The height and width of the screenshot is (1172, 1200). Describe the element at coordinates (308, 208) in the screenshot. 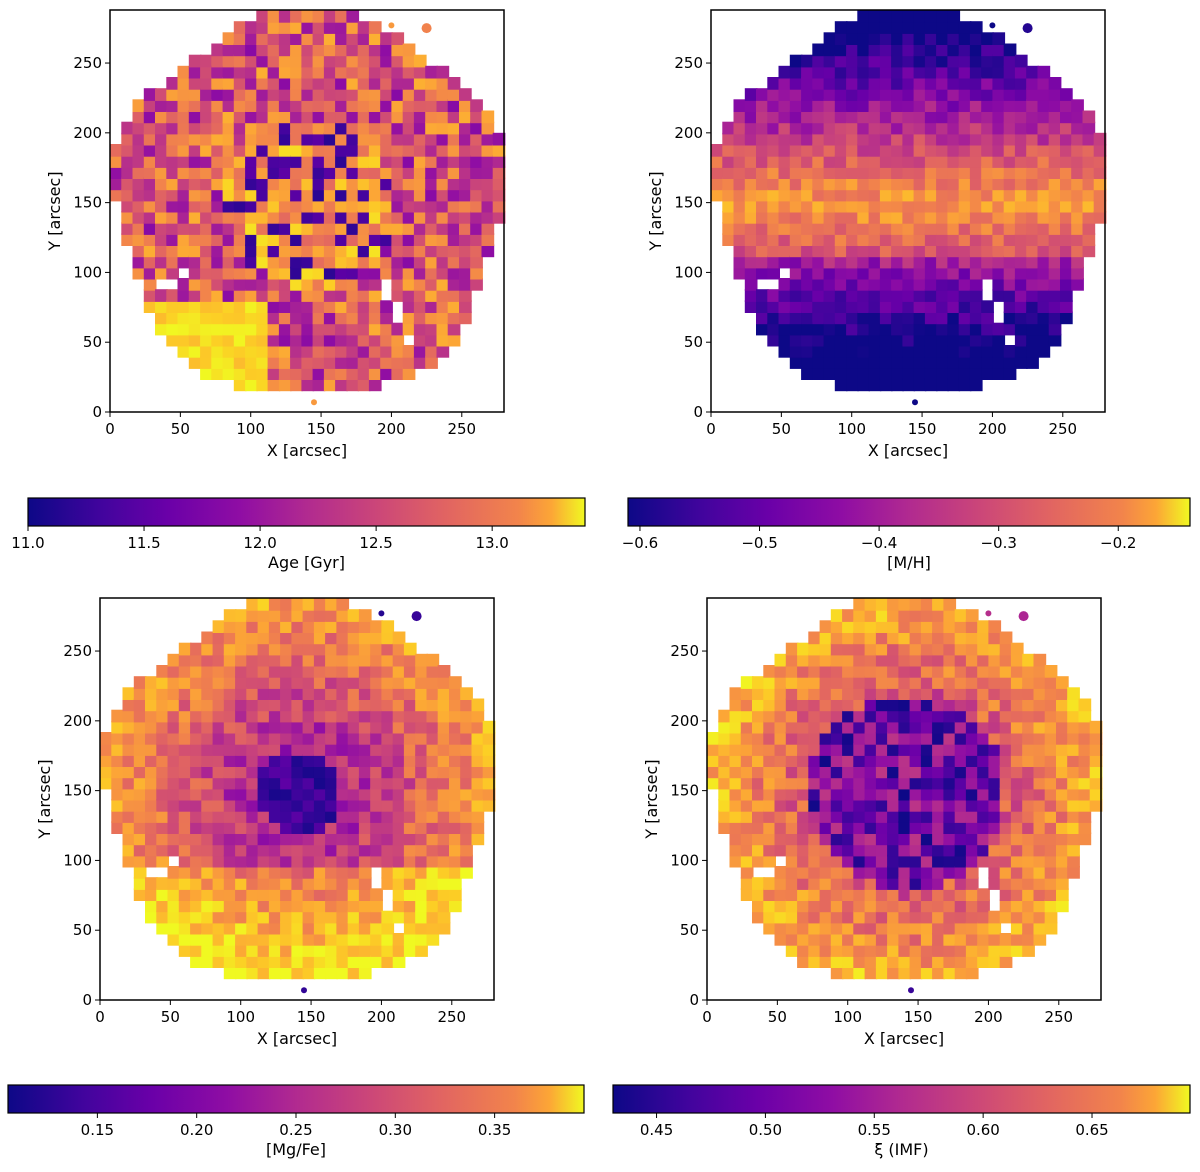

I see `binned-map` at that location.